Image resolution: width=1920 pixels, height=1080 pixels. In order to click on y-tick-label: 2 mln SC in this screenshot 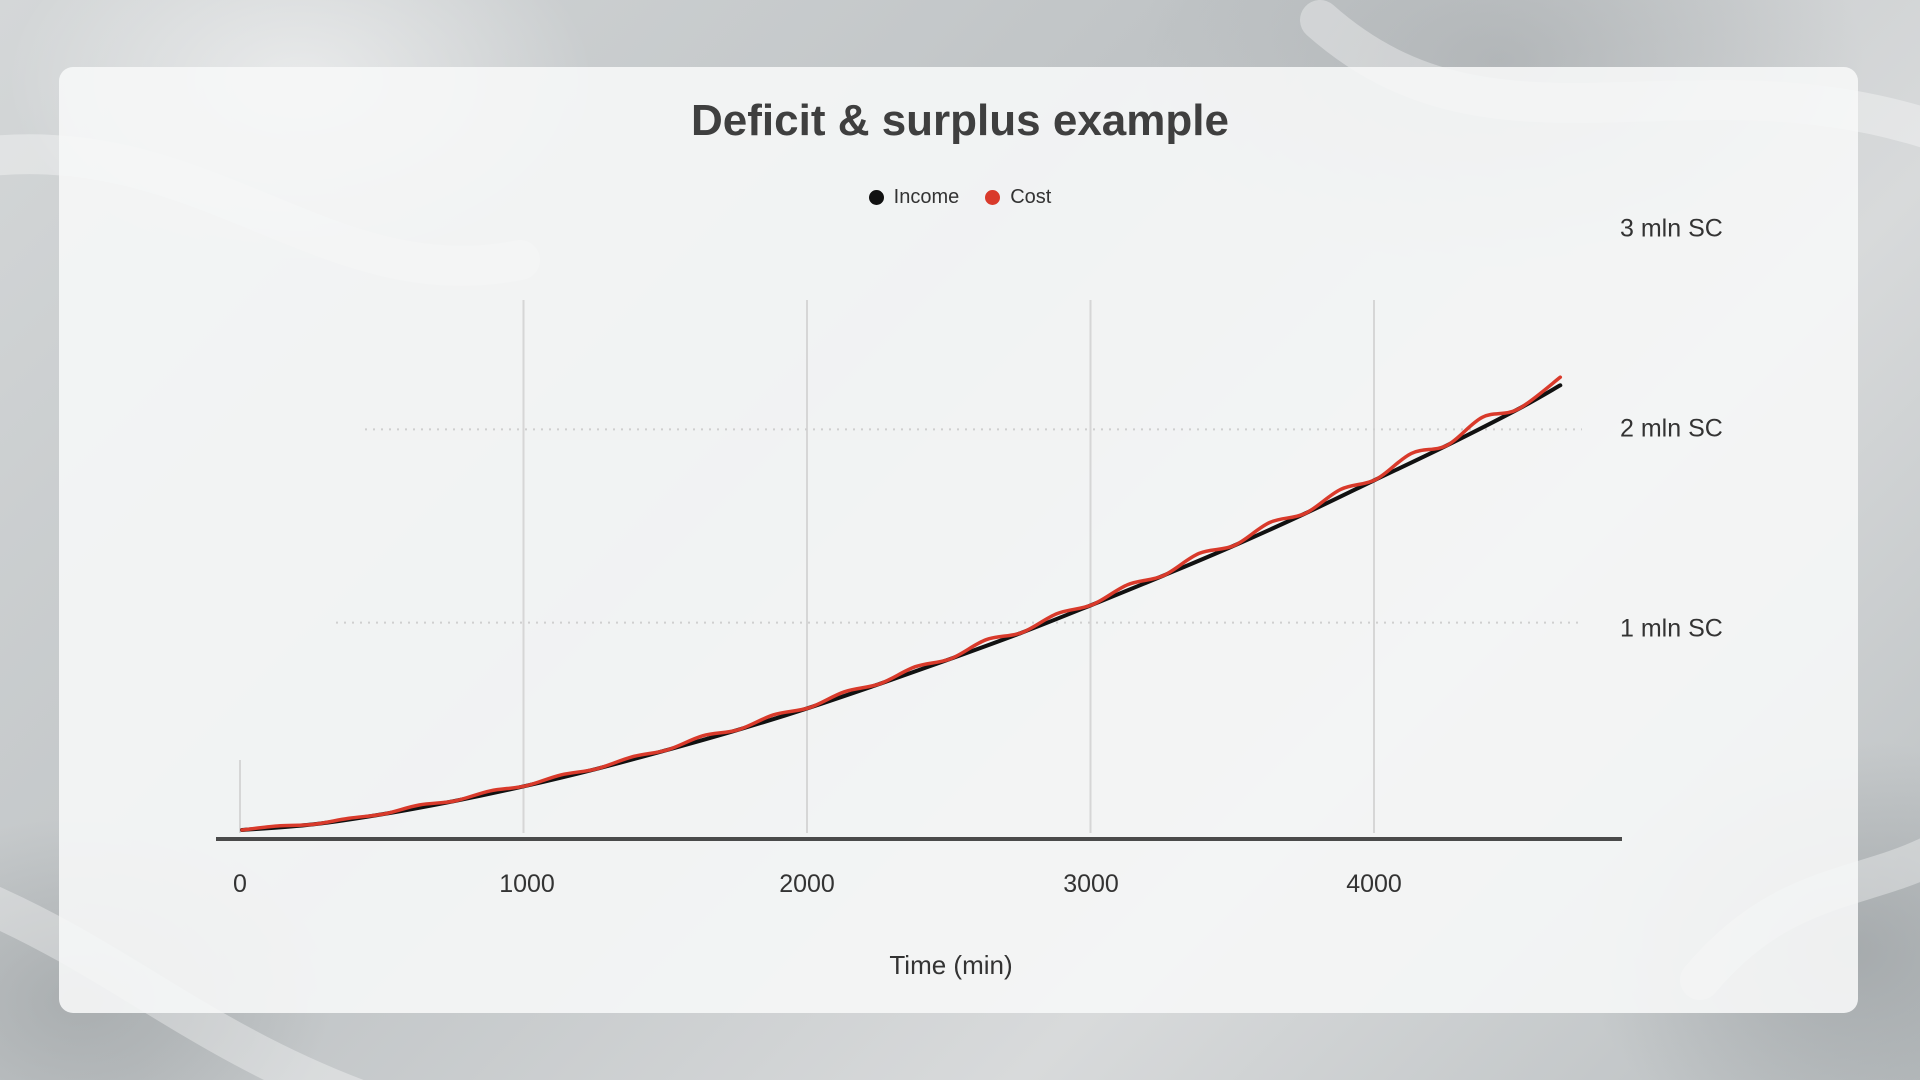, I will do `click(1671, 428)`.